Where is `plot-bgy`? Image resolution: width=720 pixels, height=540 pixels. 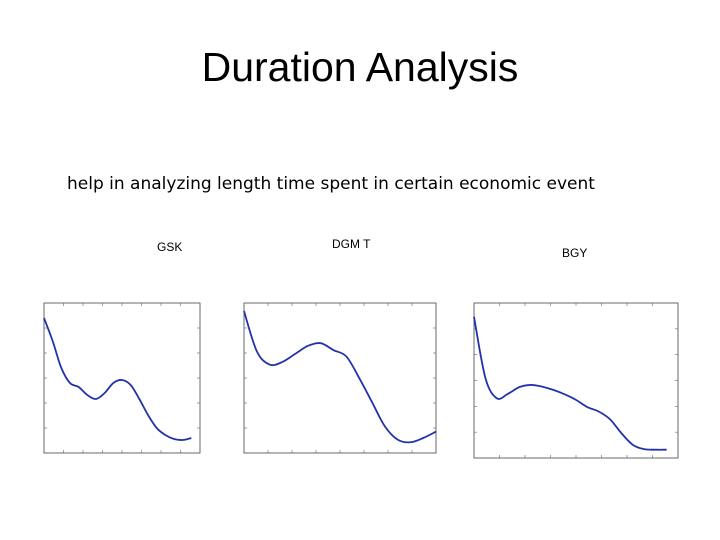 plot-bgy is located at coordinates (576, 380).